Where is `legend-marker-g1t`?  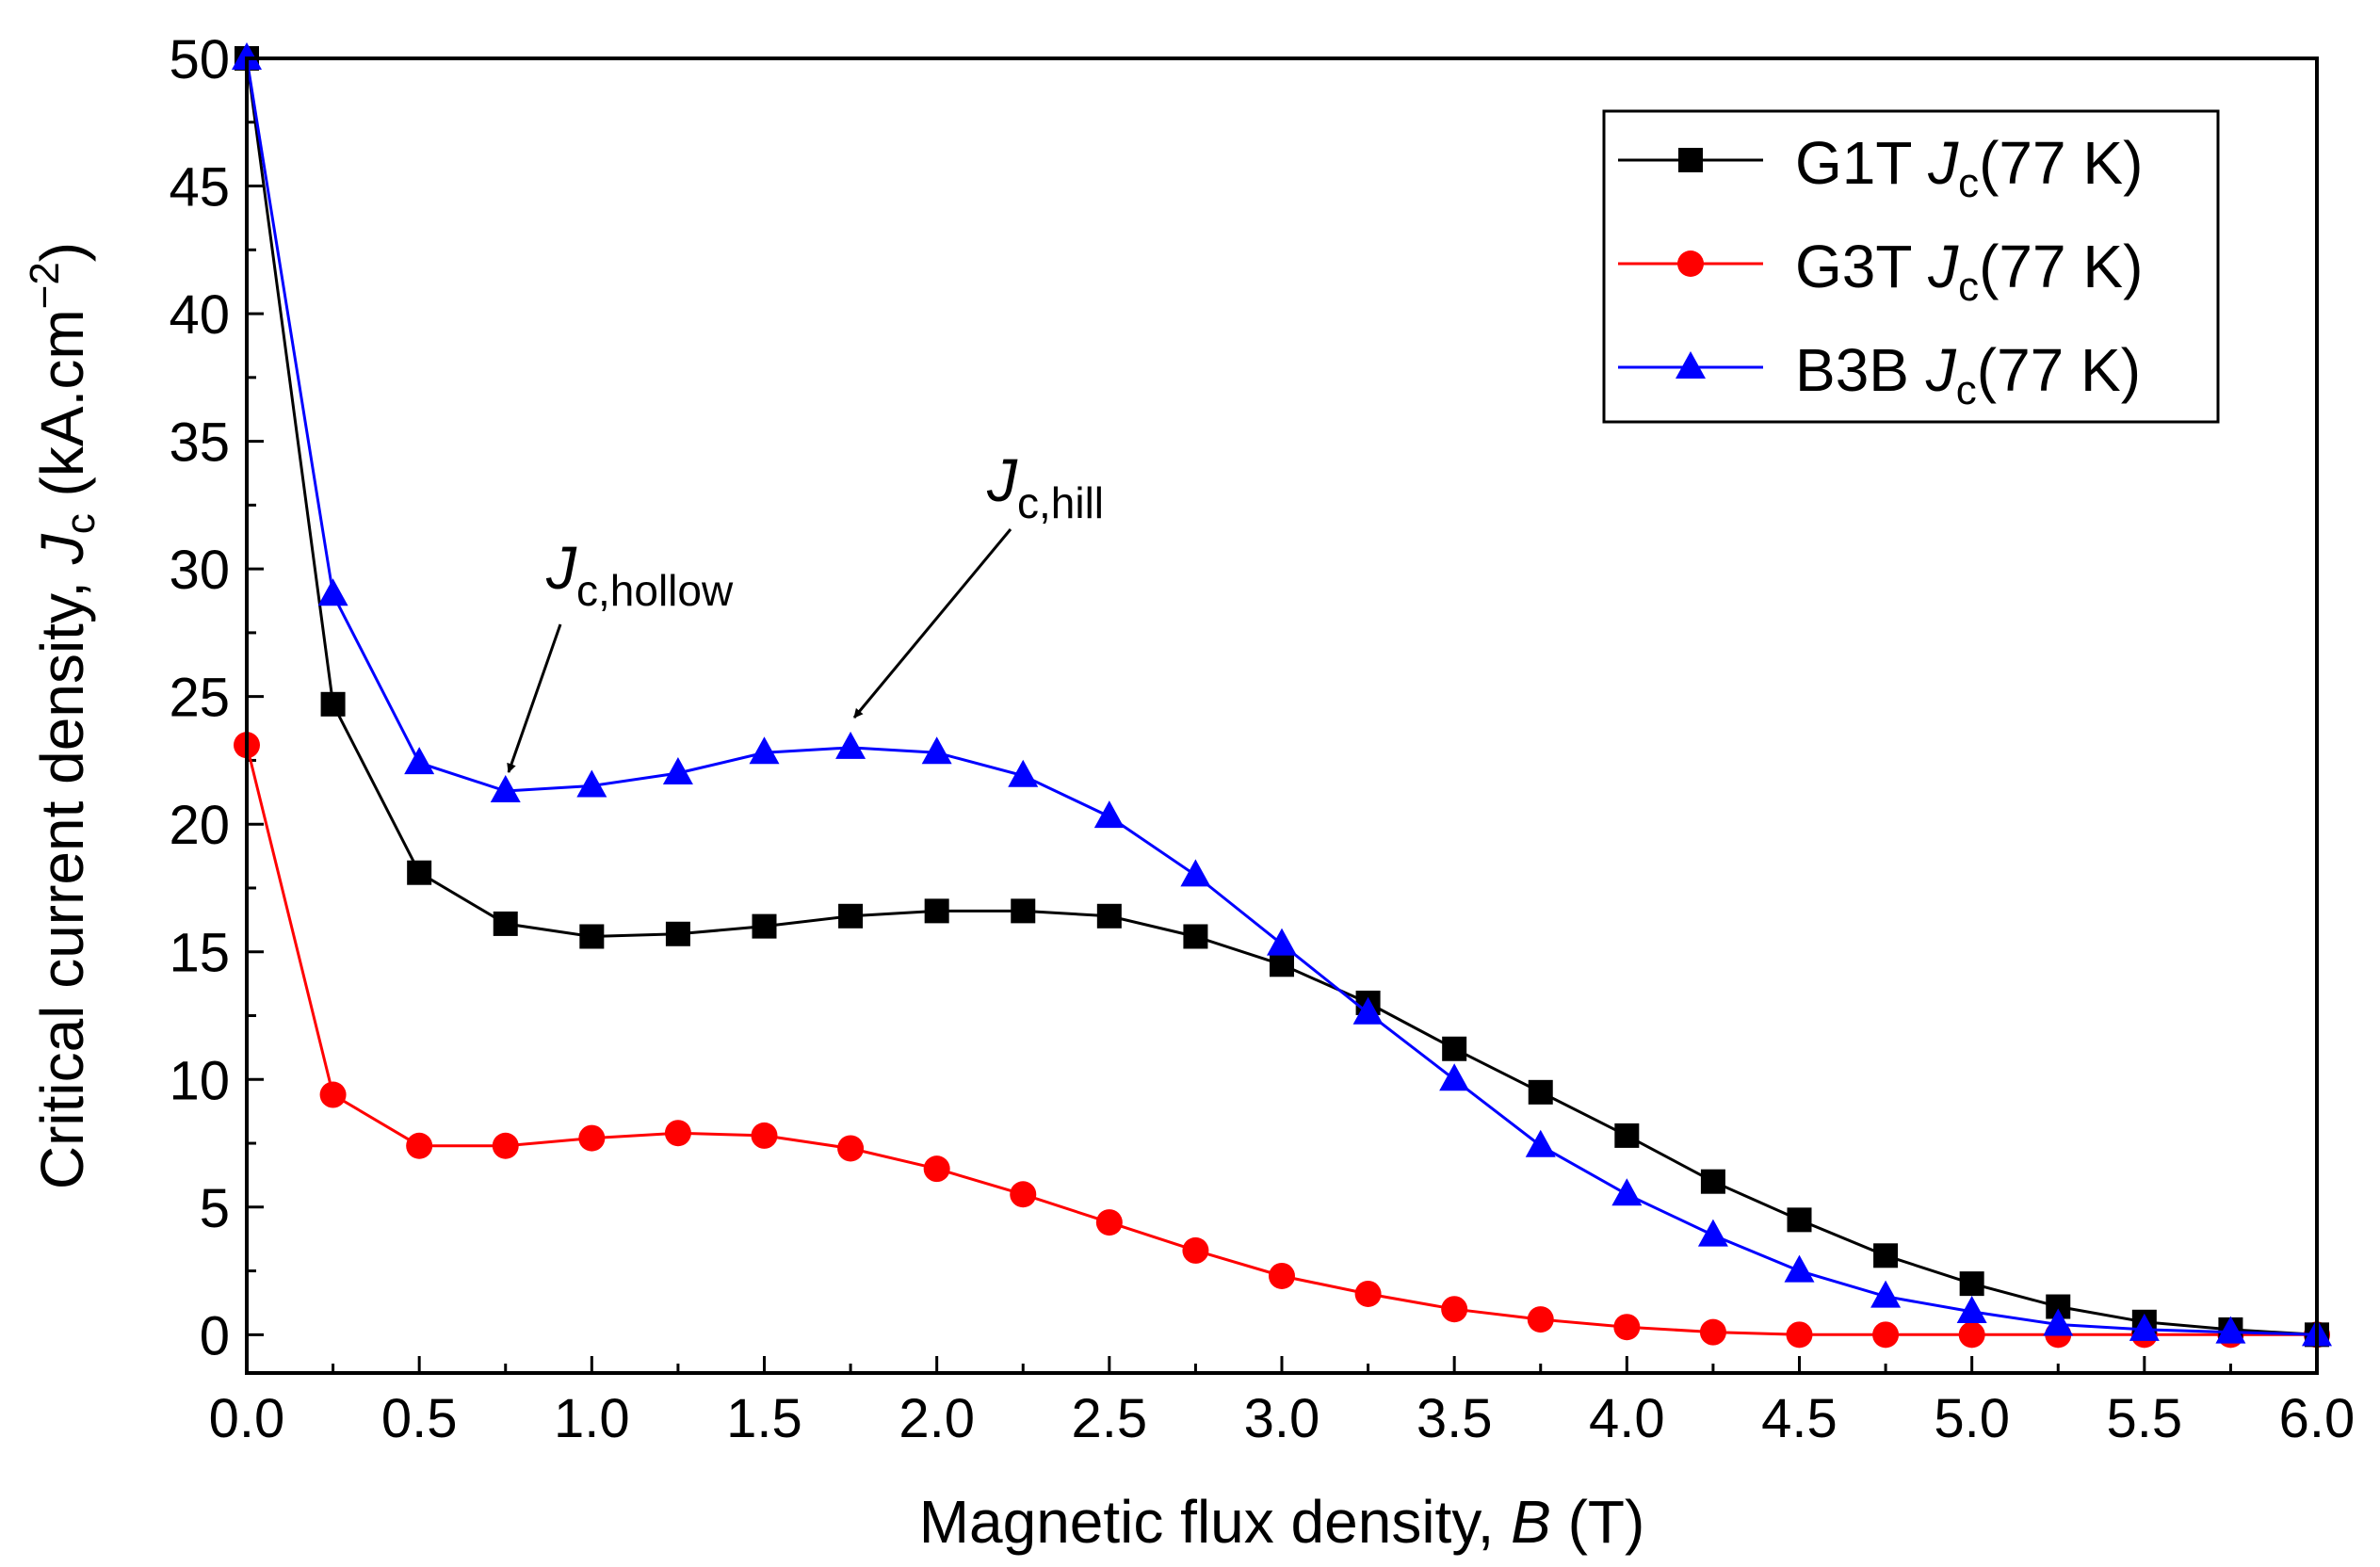
legend-marker-g1t is located at coordinates (1690, 160).